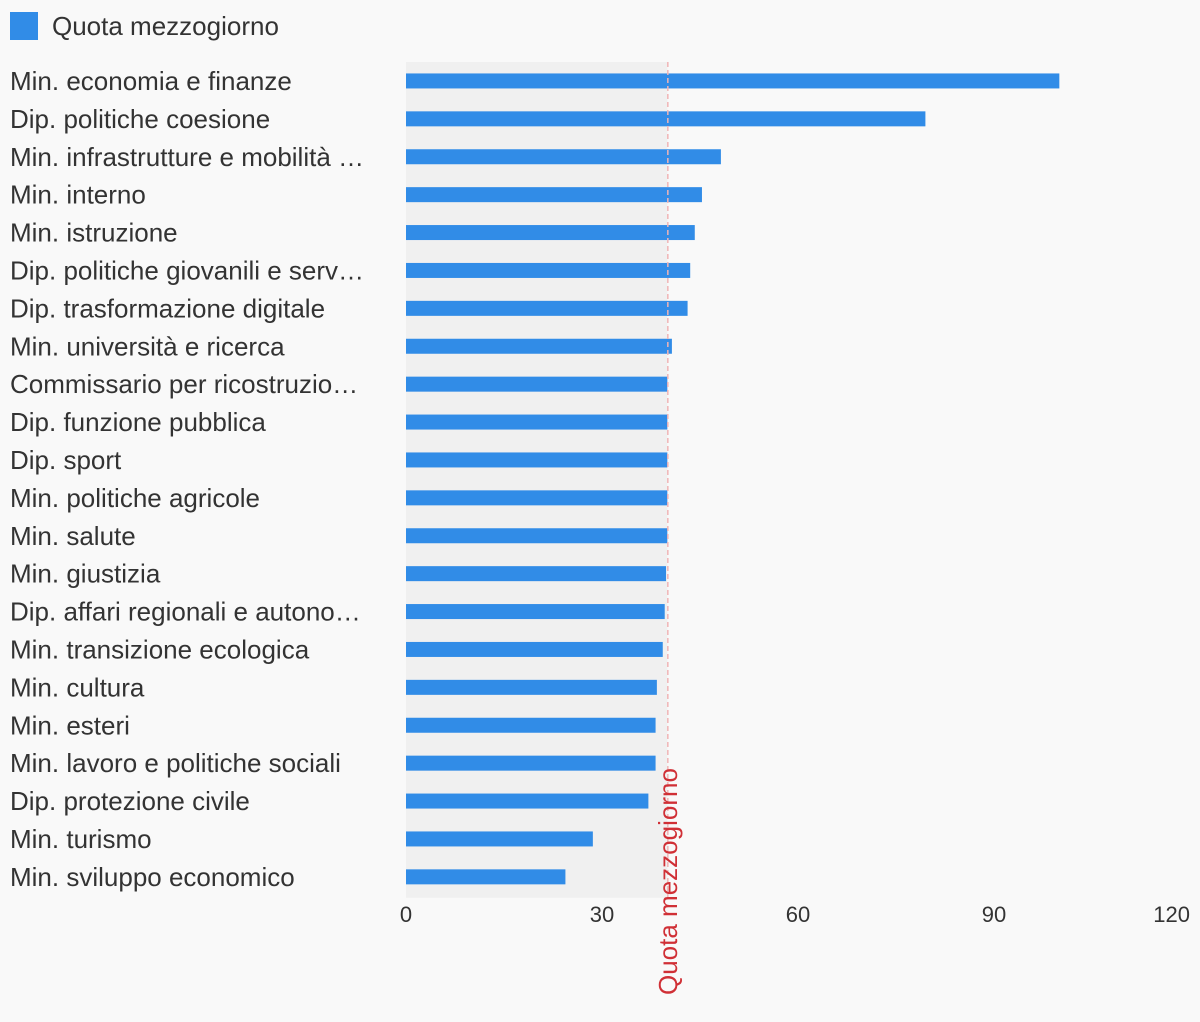  Describe the element at coordinates (152, 877) in the screenshot. I see `category-label: Min. sviluppo economico` at that location.